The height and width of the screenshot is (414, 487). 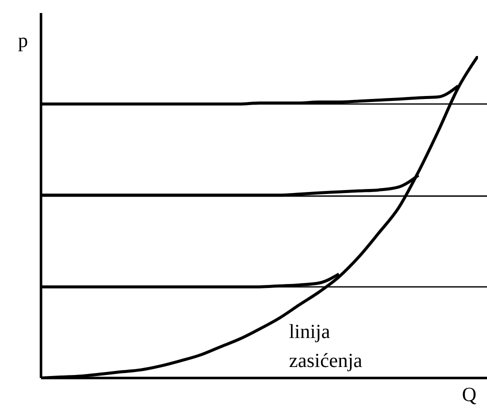 What do you see at coordinates (469, 395) in the screenshot?
I see `x-axis-title: Q` at bounding box center [469, 395].